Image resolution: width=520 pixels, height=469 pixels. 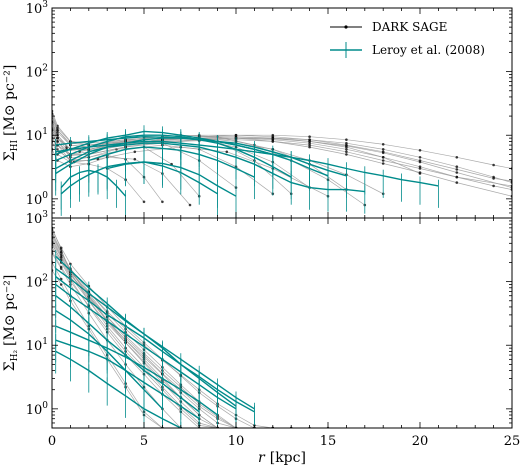 I want to click on bottom-y-tick-label: 10³, so click(x=37, y=218).